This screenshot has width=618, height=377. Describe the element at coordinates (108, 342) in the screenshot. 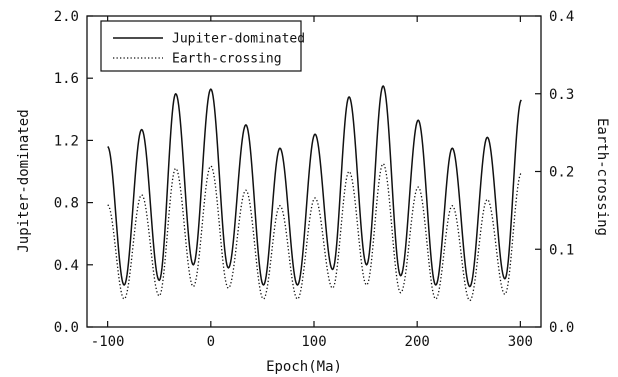

I see `x-tick-label: -100` at that location.